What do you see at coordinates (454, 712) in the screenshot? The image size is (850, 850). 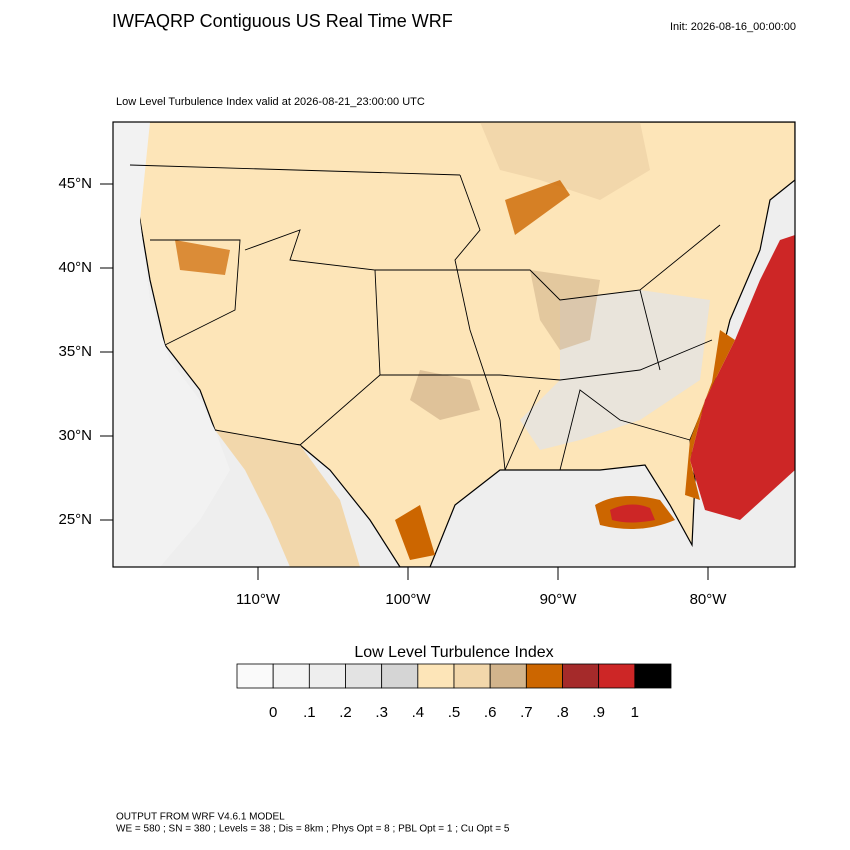 I see `colorbar-label: .5` at bounding box center [454, 712].